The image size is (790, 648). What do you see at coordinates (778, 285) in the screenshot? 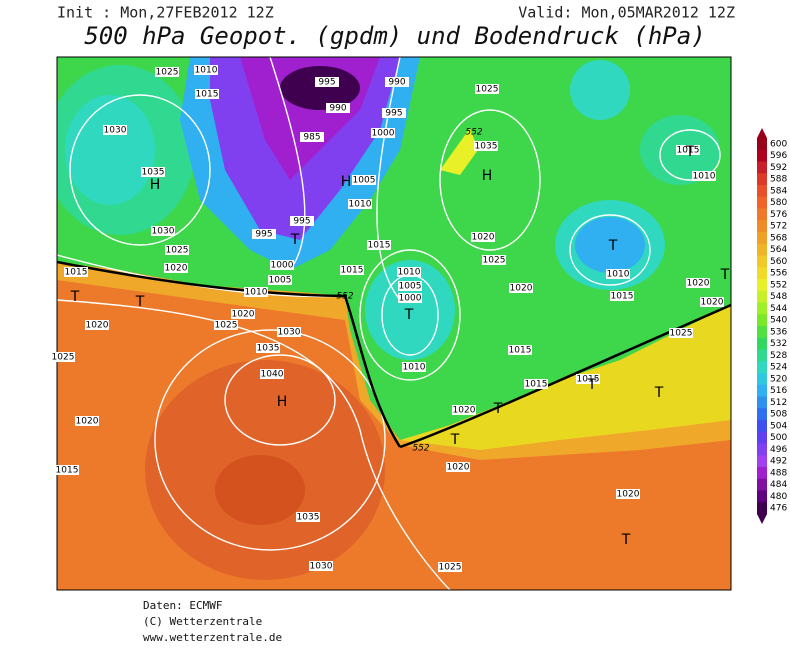
I see `colorbar-label: 552` at bounding box center [778, 285].